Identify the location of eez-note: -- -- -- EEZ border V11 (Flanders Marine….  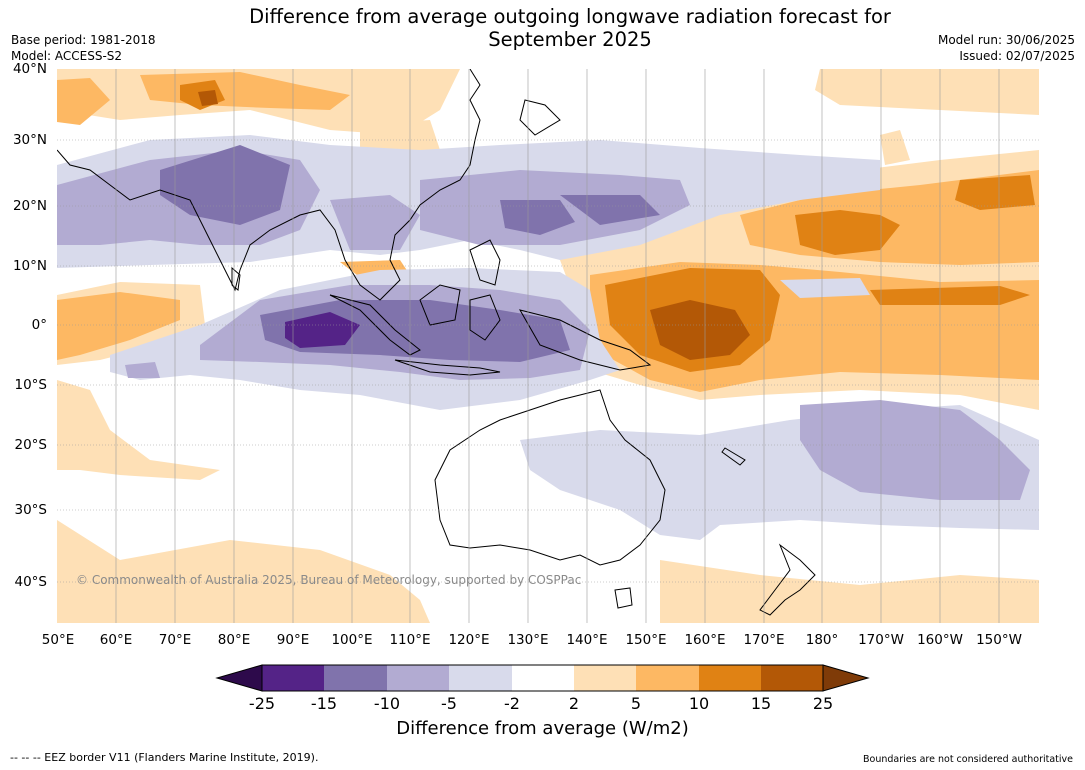
(164, 757).